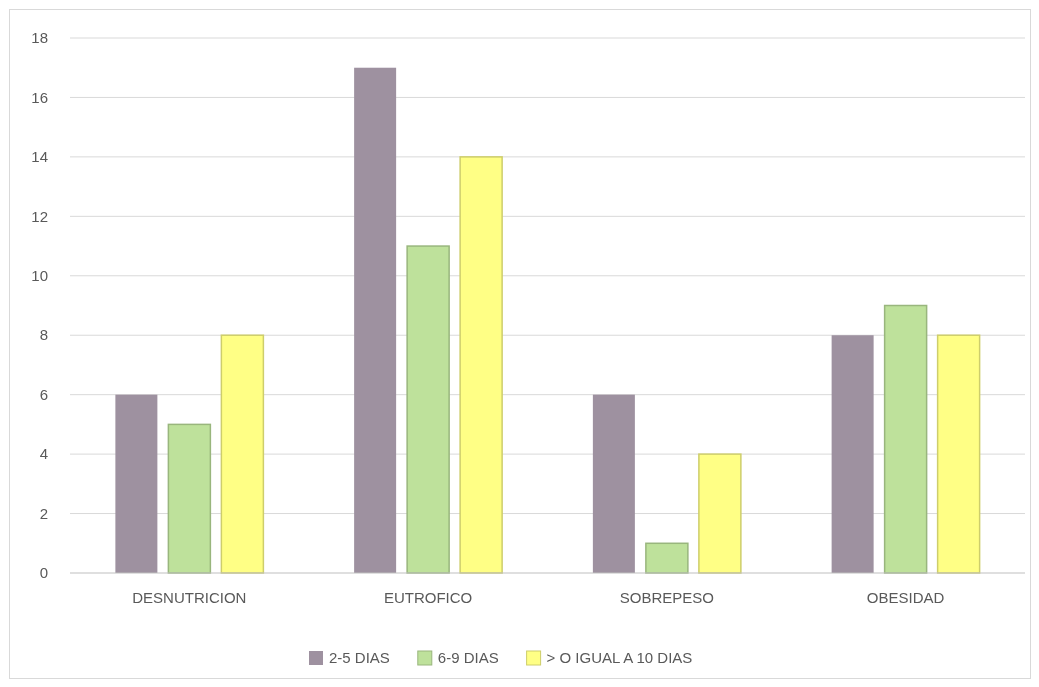 Image resolution: width=1039 pixels, height=687 pixels. What do you see at coordinates (43, 335) in the screenshot?
I see `y-tick-label: 8` at bounding box center [43, 335].